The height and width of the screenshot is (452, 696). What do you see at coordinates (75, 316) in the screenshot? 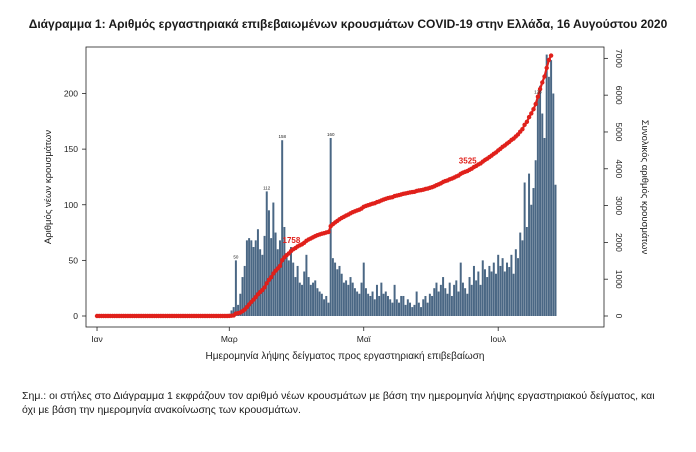
I see `y-left-tick-label: 0` at bounding box center [75, 316].